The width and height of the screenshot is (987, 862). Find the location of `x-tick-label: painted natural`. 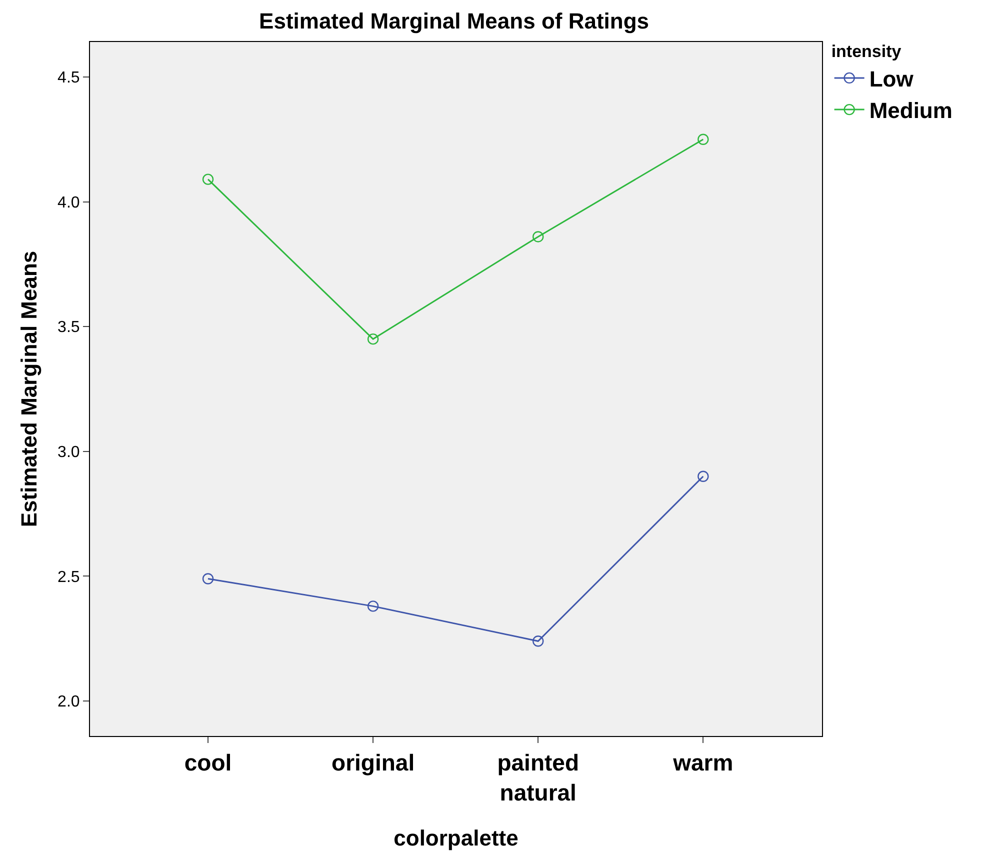

x-tick-label: painted natural is located at coordinates (538, 778).